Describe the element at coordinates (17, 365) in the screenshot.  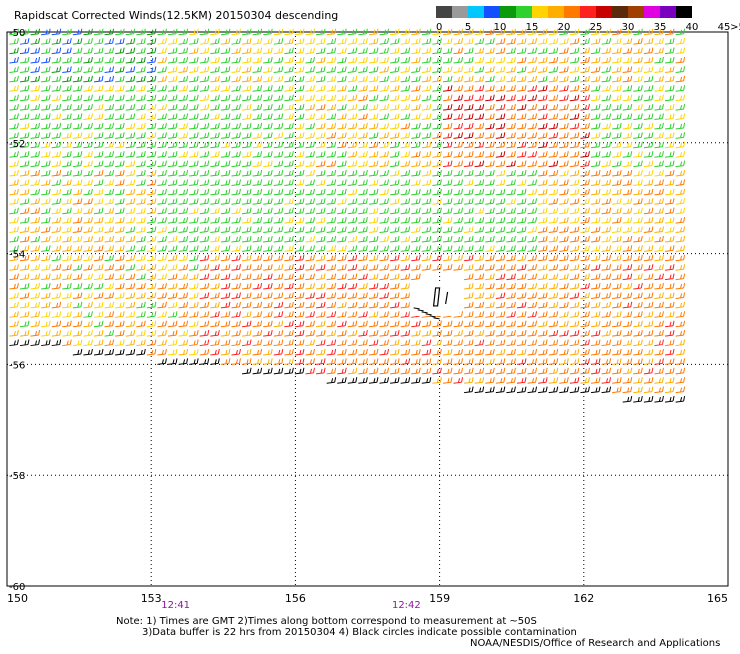
I see `y-tick-label: -56` at that location.